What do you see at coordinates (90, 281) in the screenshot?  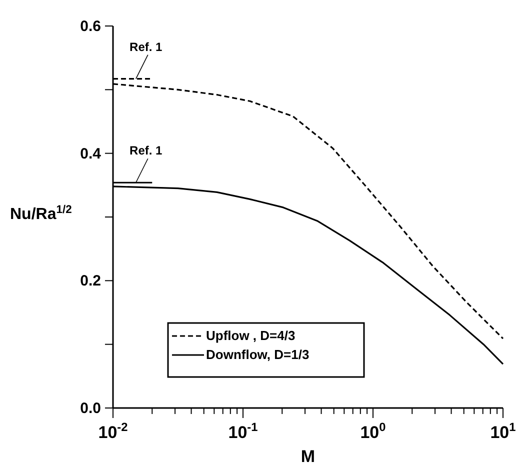 I see `y-tick-label: 0.2` at bounding box center [90, 281].